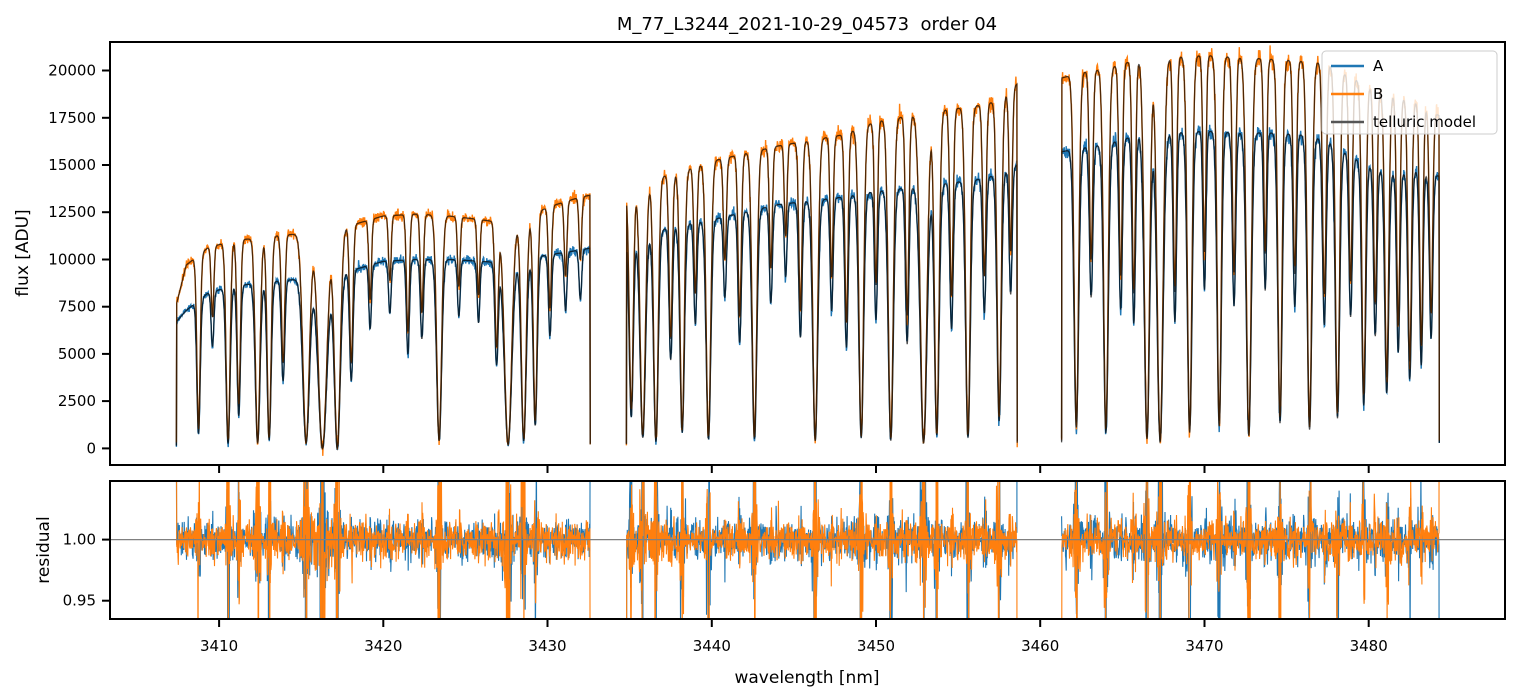  I want to click on flux-y-tick-label: 5000, so click(77, 354).